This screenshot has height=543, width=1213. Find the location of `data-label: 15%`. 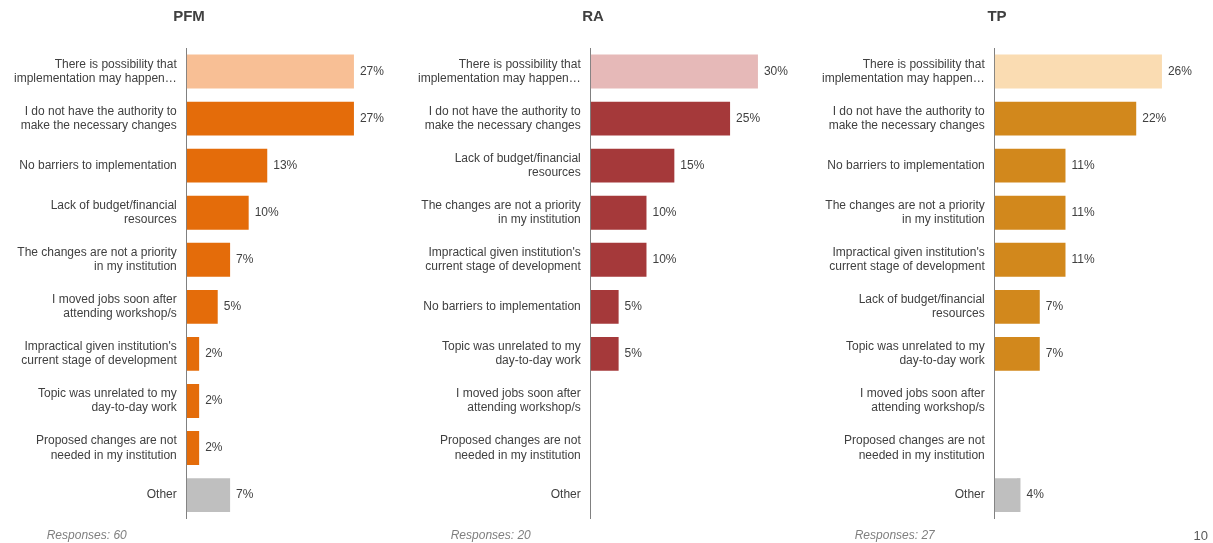

data-label: 15% is located at coordinates (692, 164).